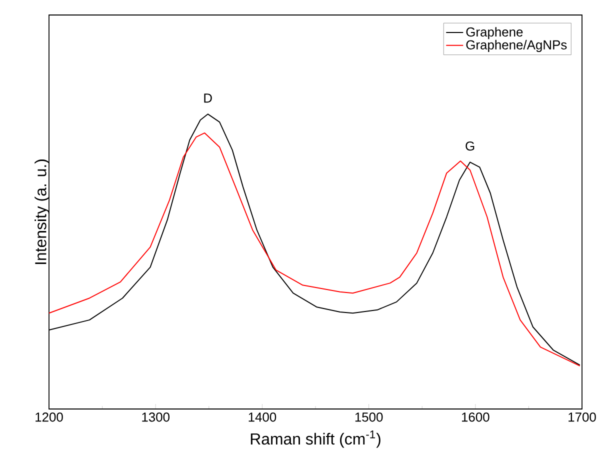  Describe the element at coordinates (208, 98) in the screenshot. I see `text: D` at that location.